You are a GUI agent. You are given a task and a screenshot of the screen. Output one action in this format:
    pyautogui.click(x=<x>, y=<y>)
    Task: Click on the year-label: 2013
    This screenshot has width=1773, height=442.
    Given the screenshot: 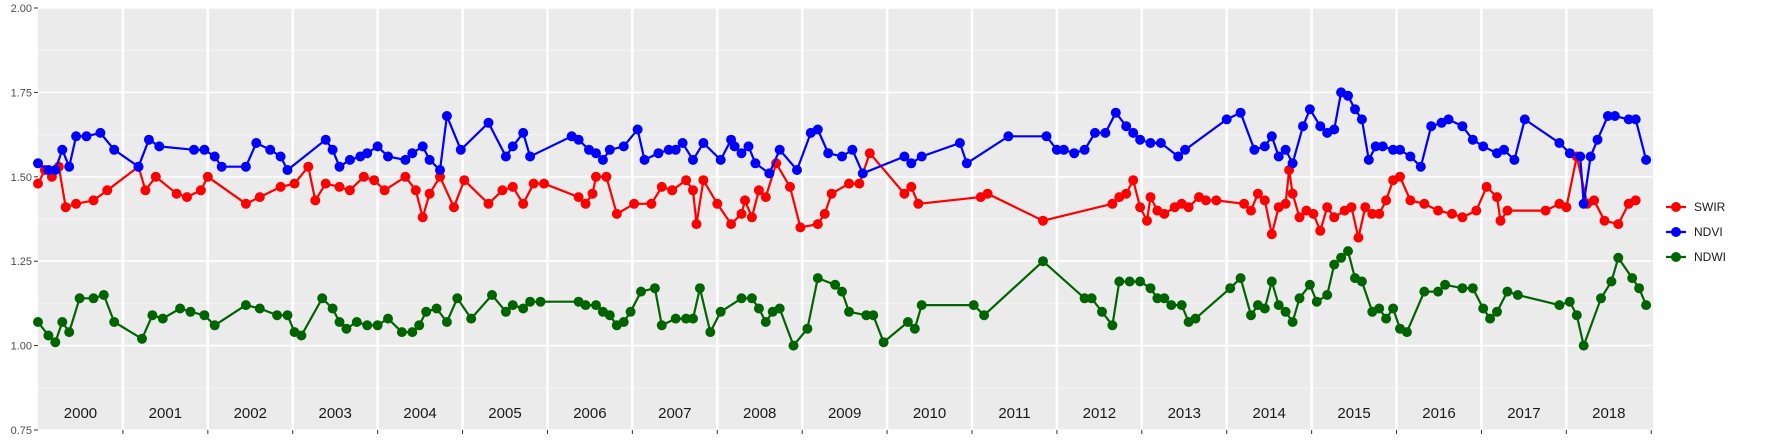 What is the action you would take?
    pyautogui.click(x=1184, y=413)
    